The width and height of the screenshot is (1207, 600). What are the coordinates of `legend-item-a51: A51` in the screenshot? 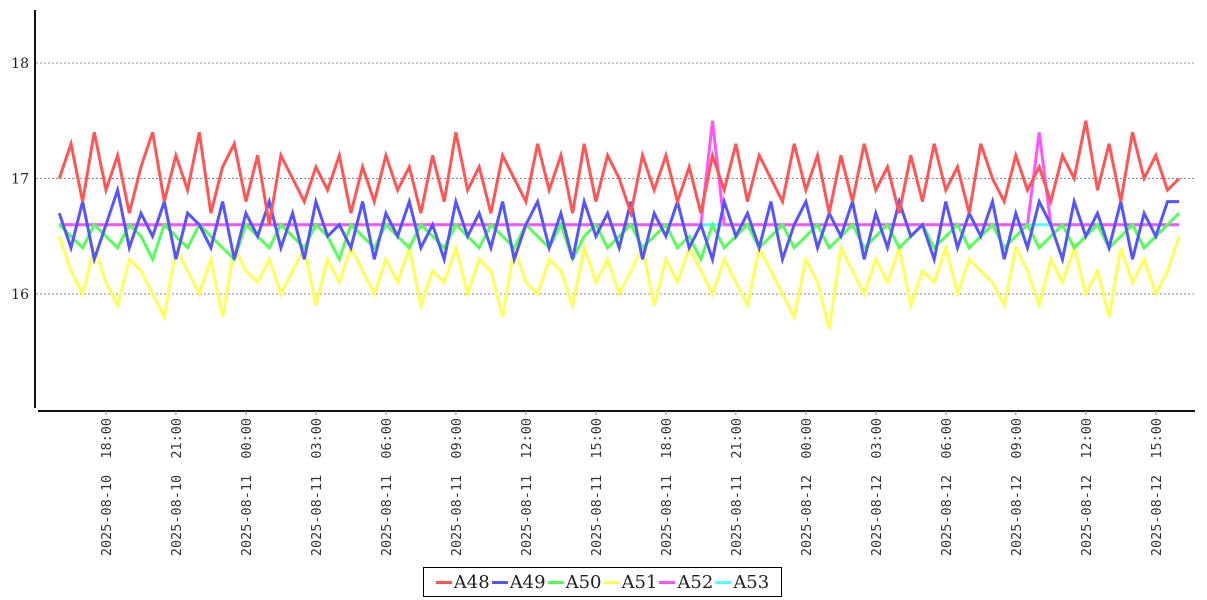 It's located at (630, 582).